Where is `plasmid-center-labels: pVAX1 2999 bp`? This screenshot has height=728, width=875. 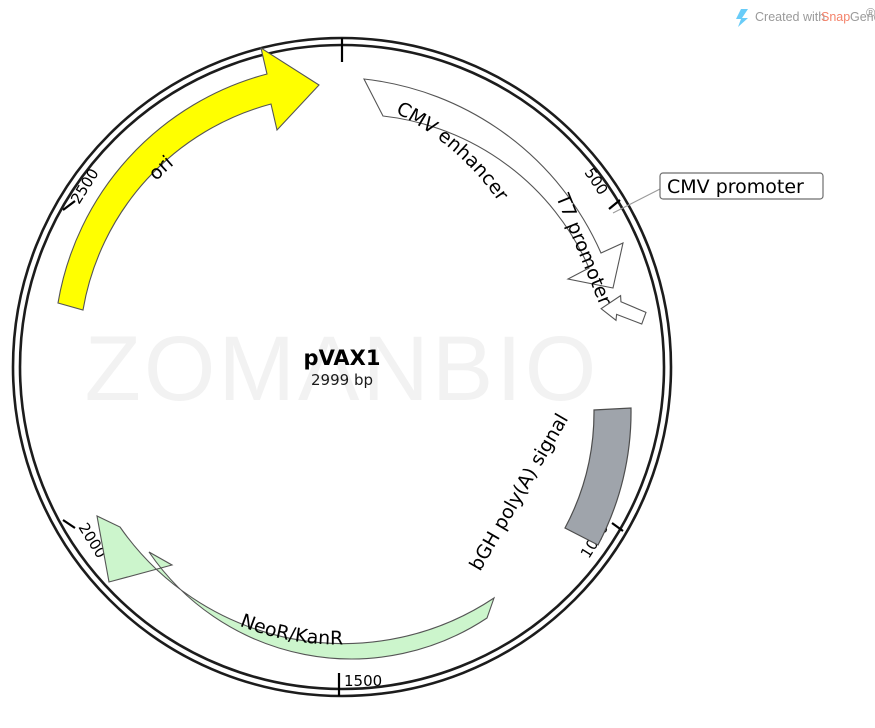
plasmid-center-labels: pVAX1 2999 bp is located at coordinates (342, 367).